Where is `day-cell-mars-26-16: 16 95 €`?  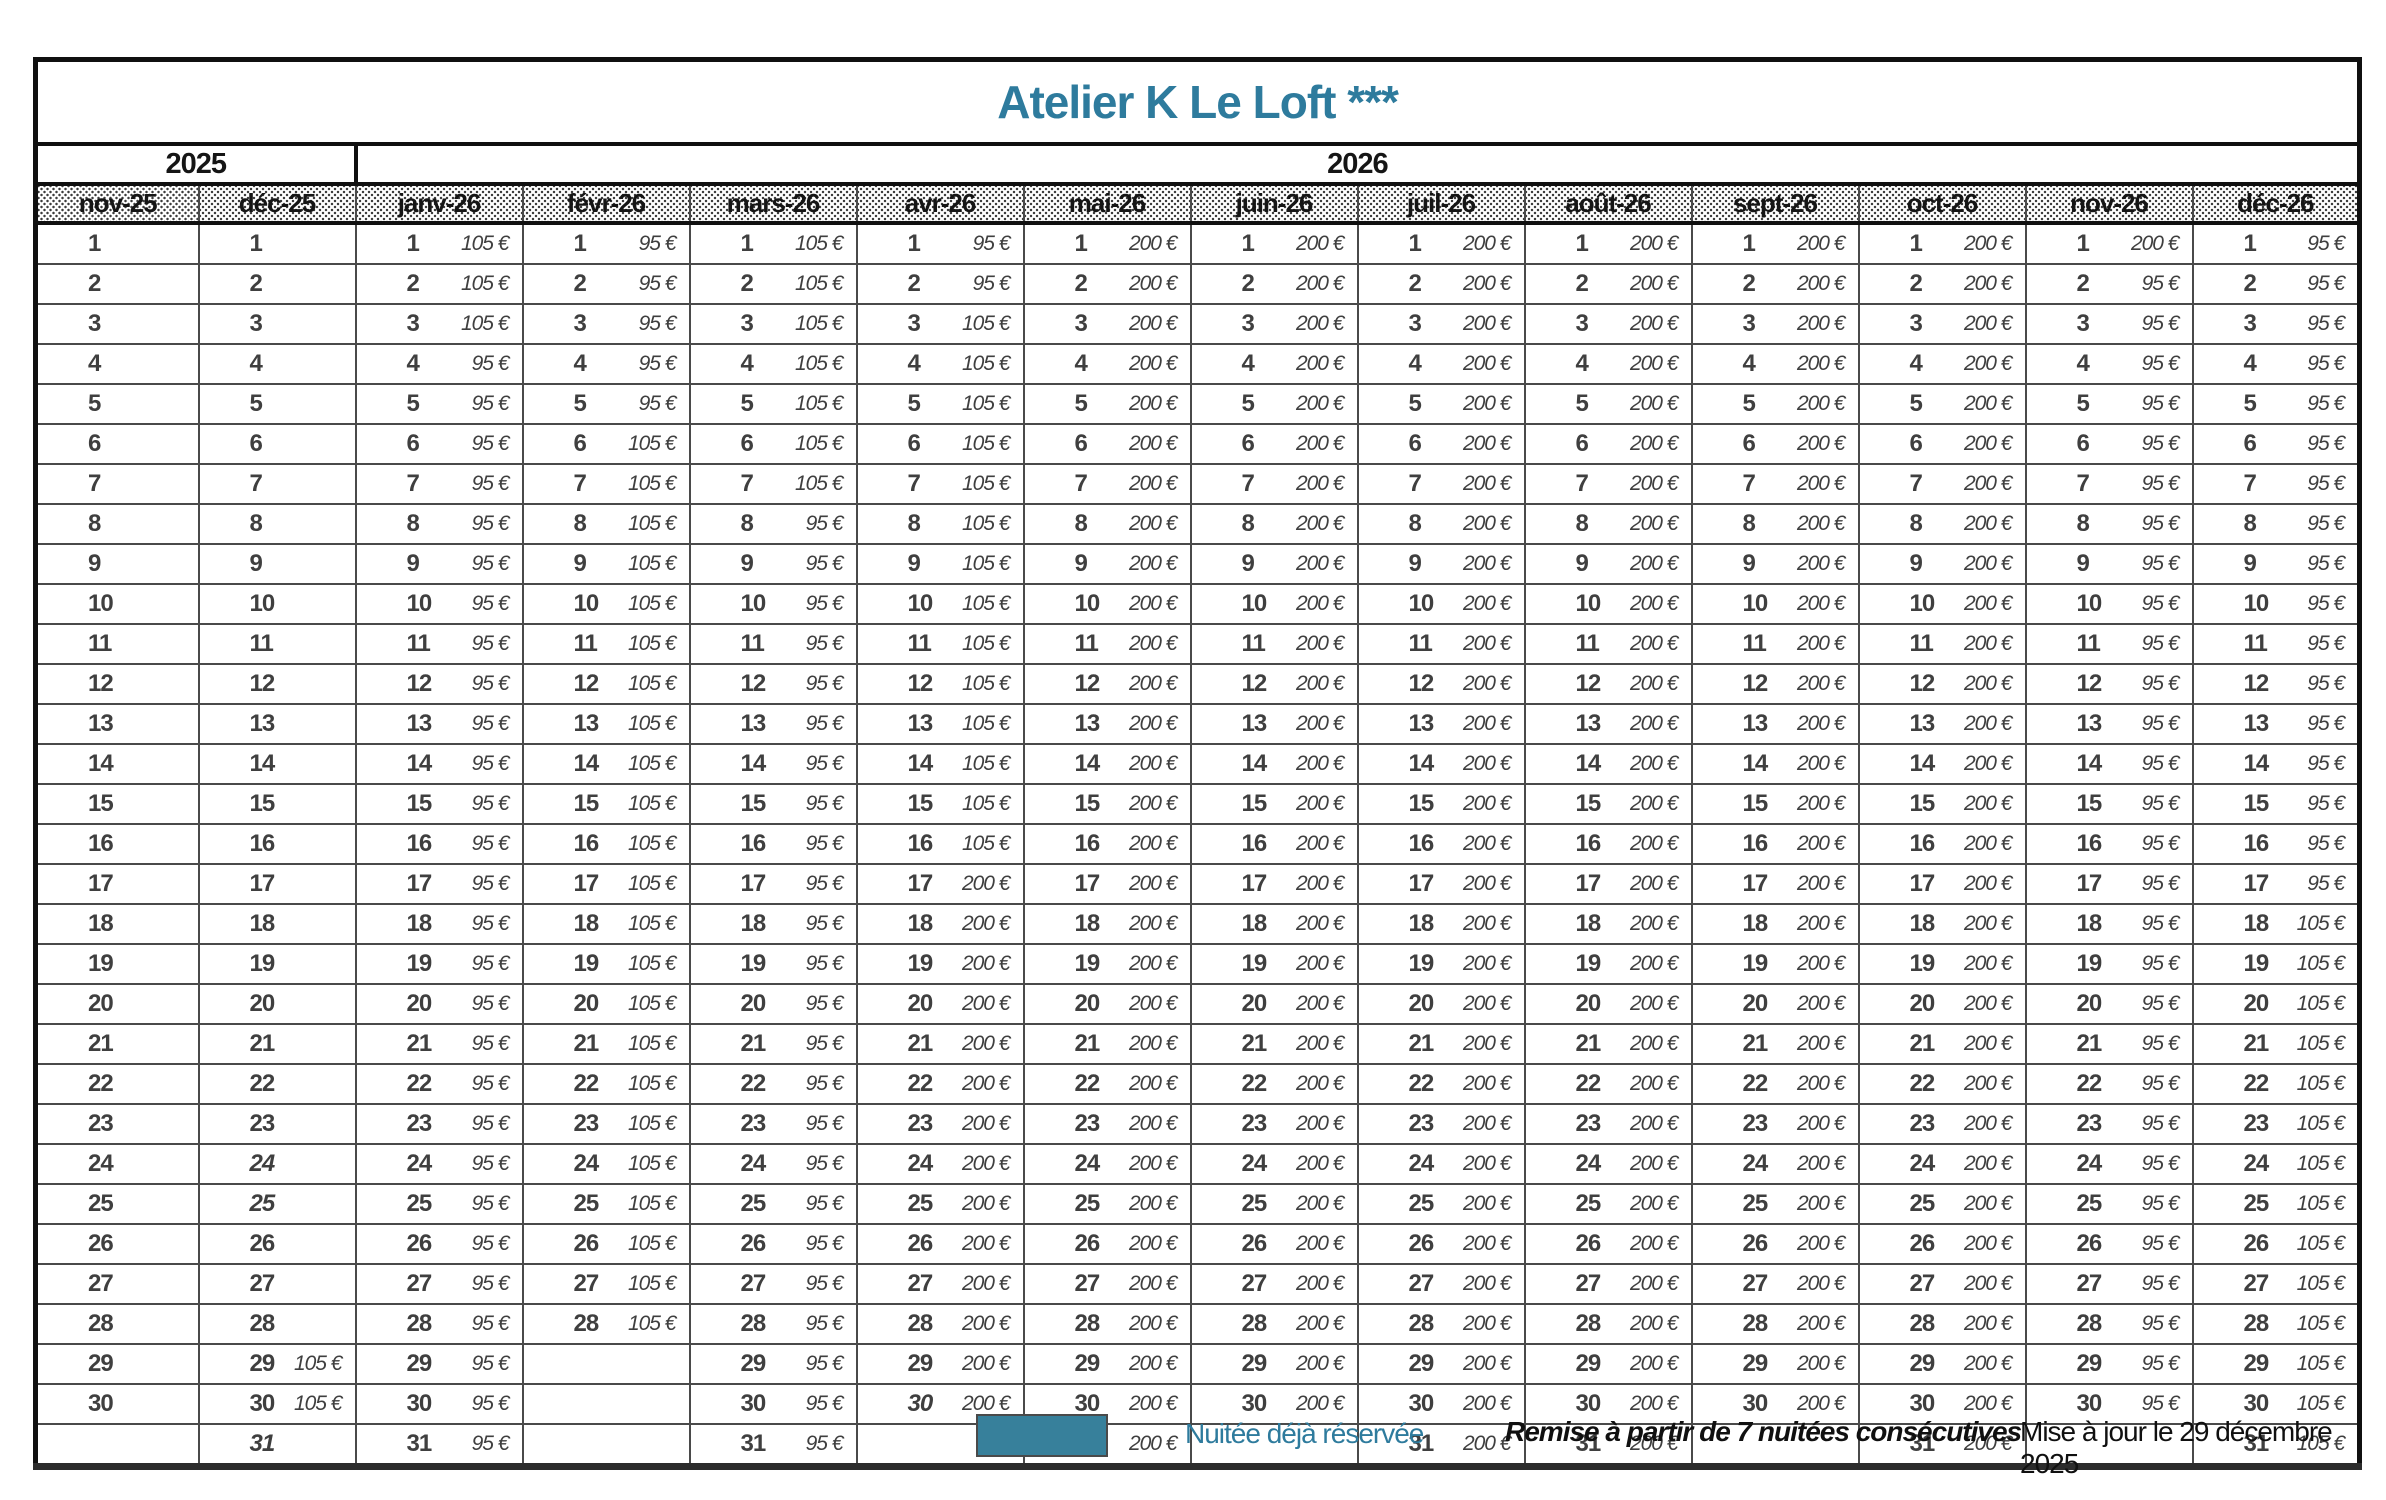 day-cell-mars-26-16: 16 95 € is located at coordinates (773, 844).